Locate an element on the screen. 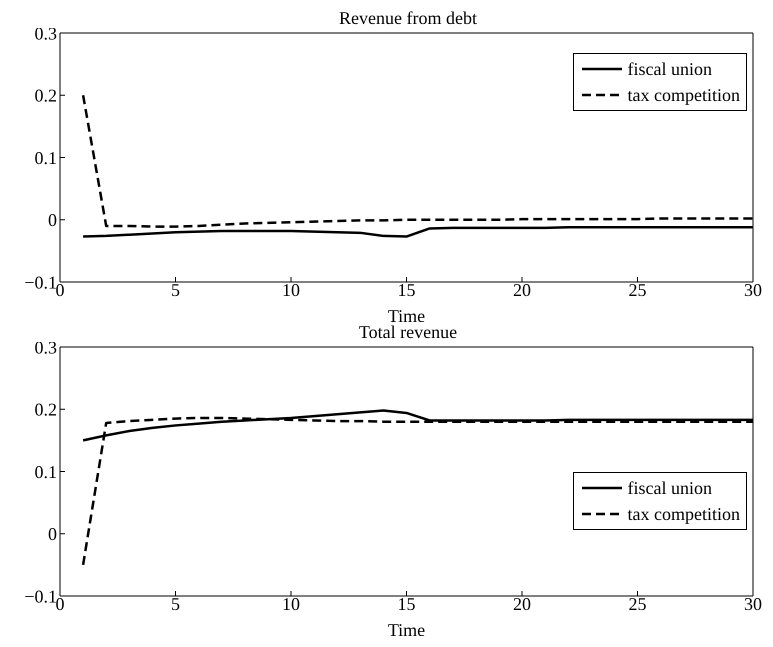 The width and height of the screenshot is (773, 647). chart-title: Revenue from debt is located at coordinates (408, 18).